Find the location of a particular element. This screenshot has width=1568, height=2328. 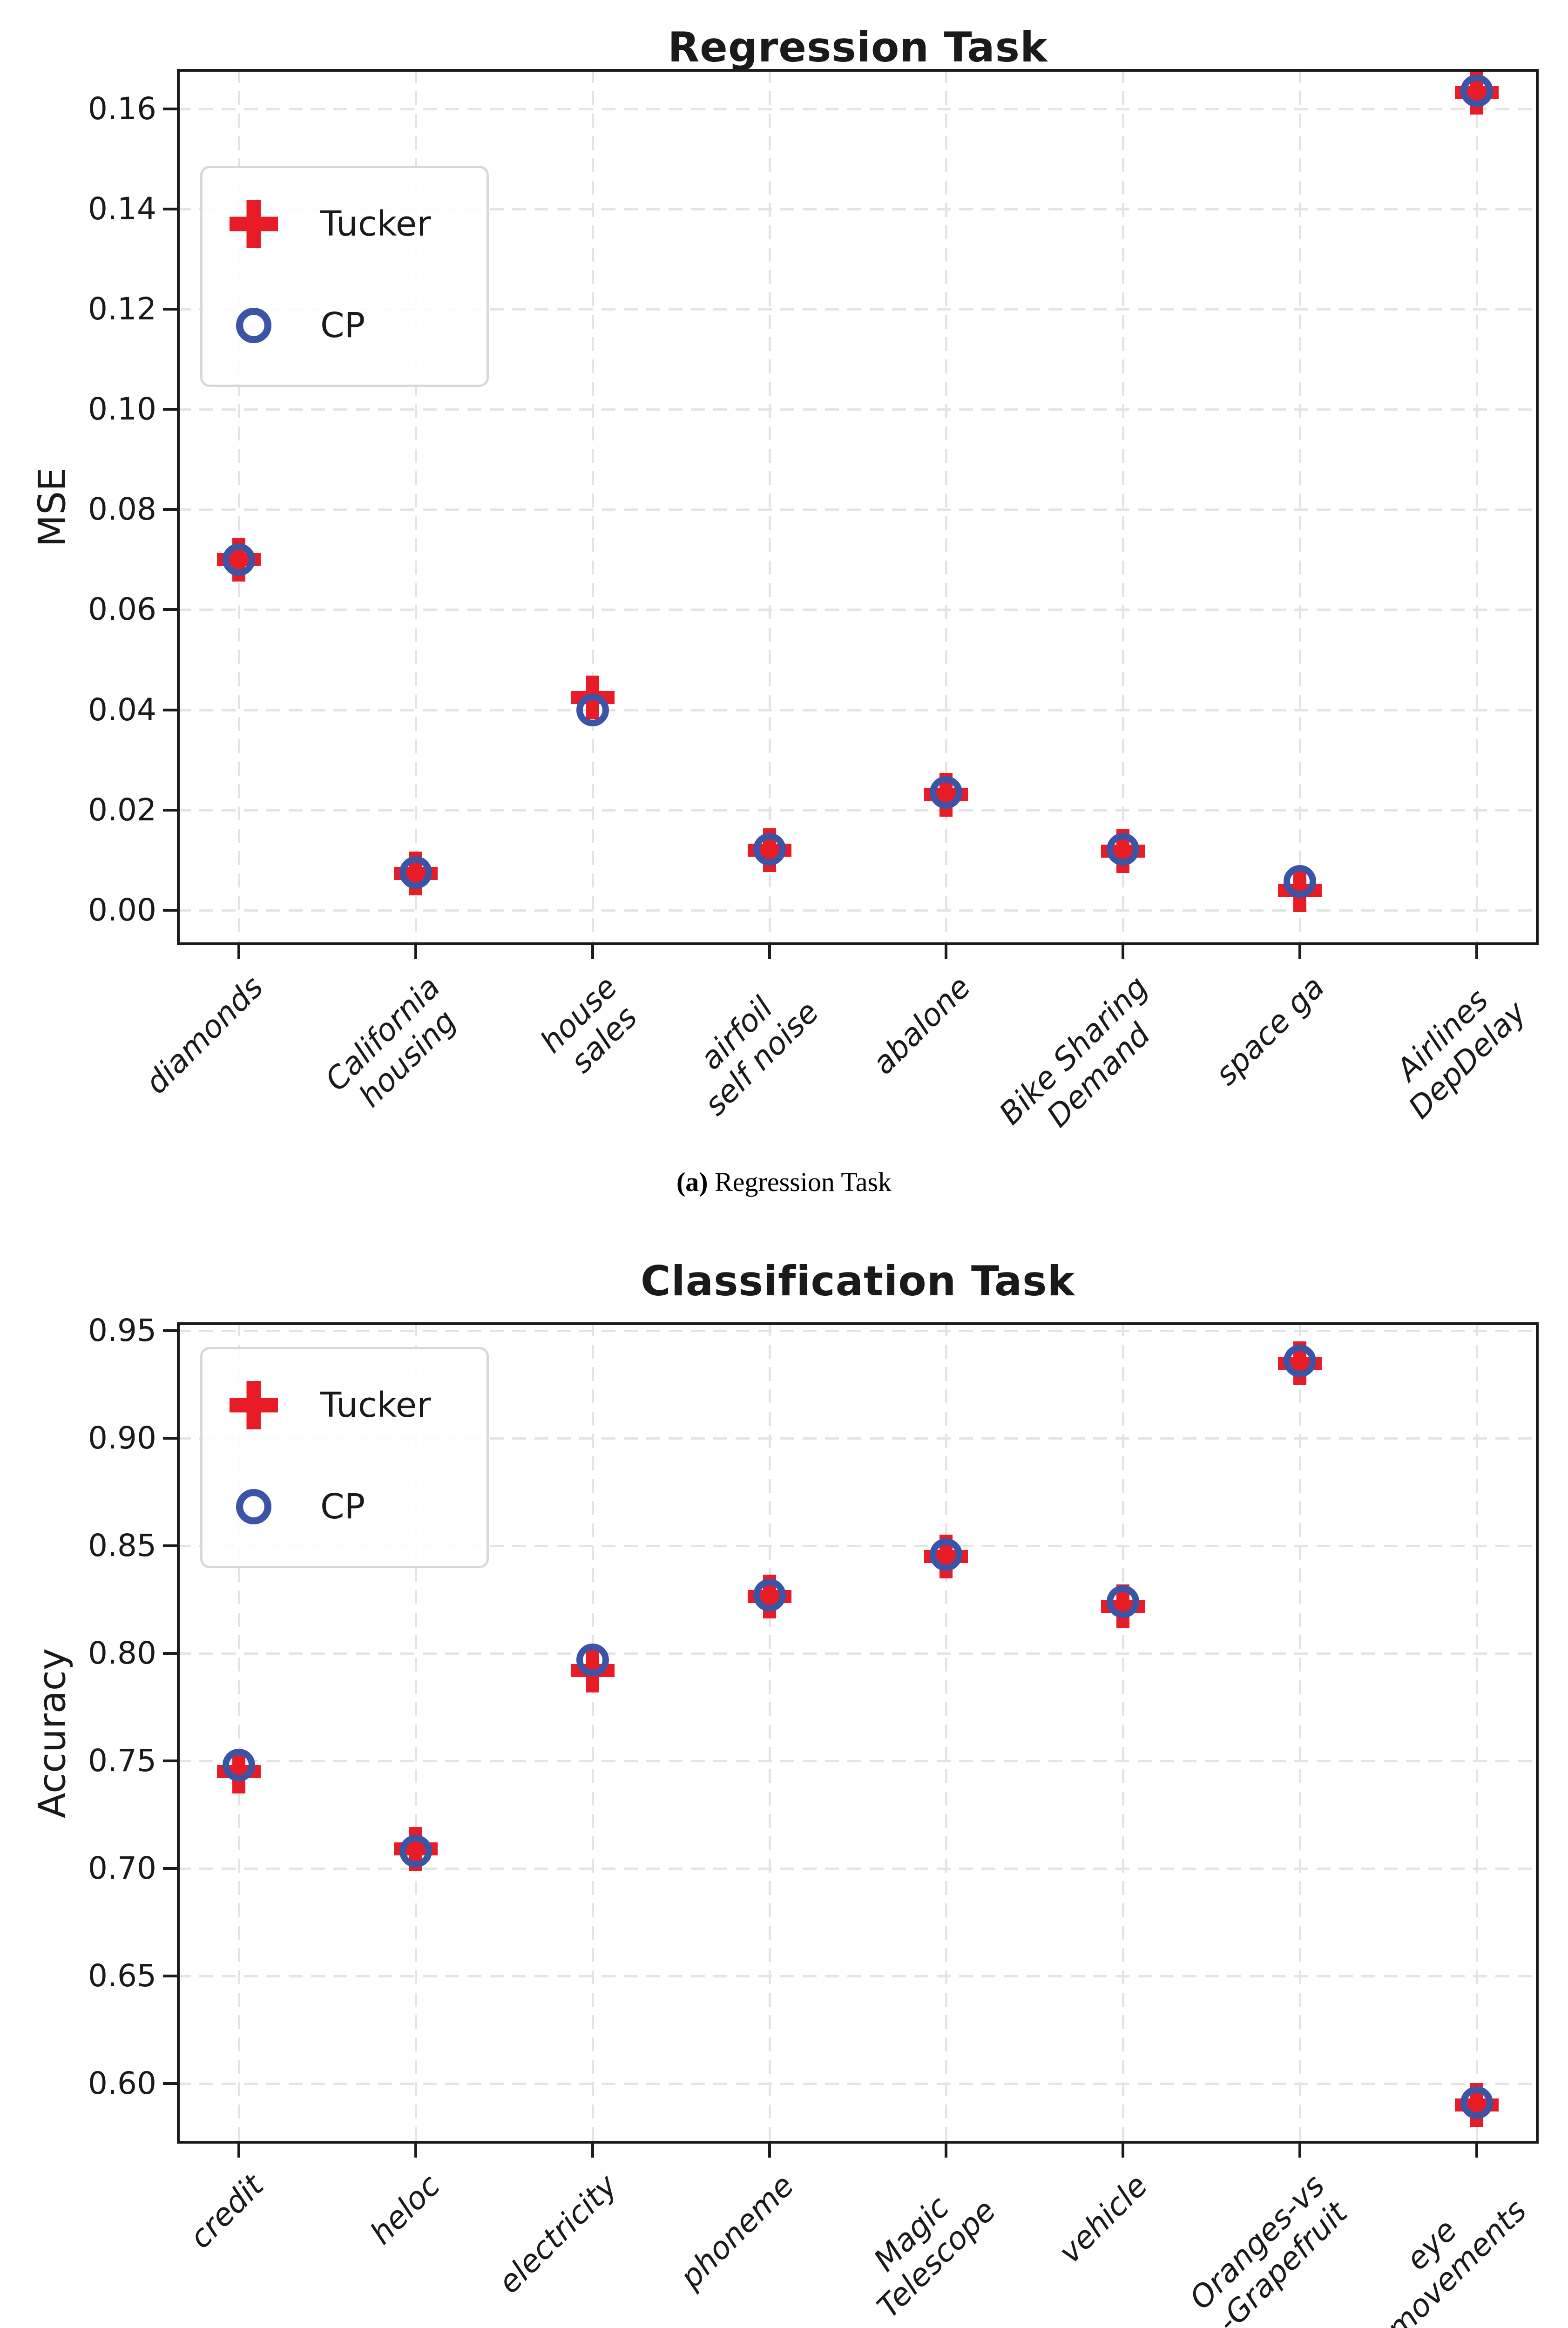

y-tick-label: 0.90 is located at coordinates (122, 1438).